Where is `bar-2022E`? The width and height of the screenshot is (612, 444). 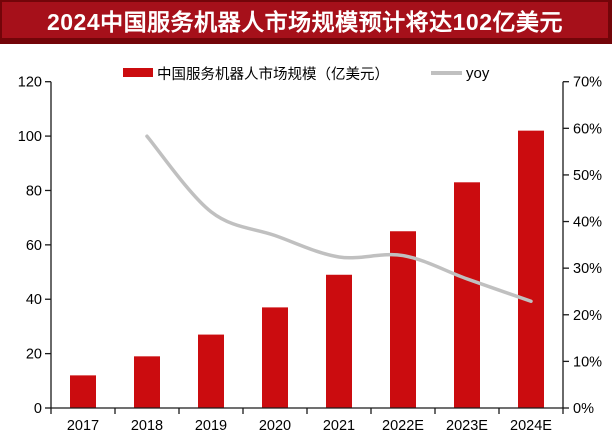
bar-2022E is located at coordinates (403, 319).